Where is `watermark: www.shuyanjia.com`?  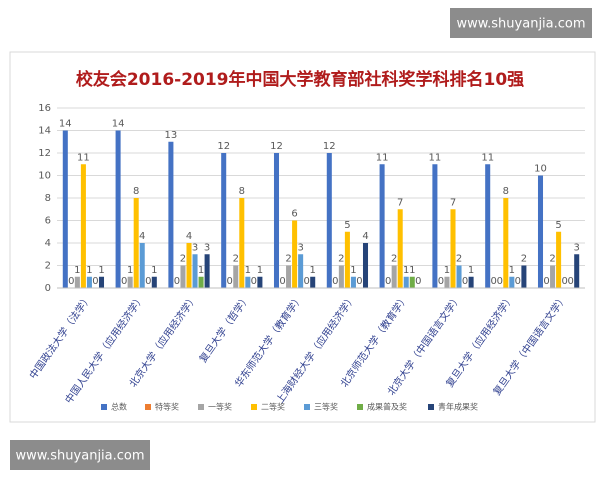
watermark: www.shuyanjia.com is located at coordinates (520, 24).